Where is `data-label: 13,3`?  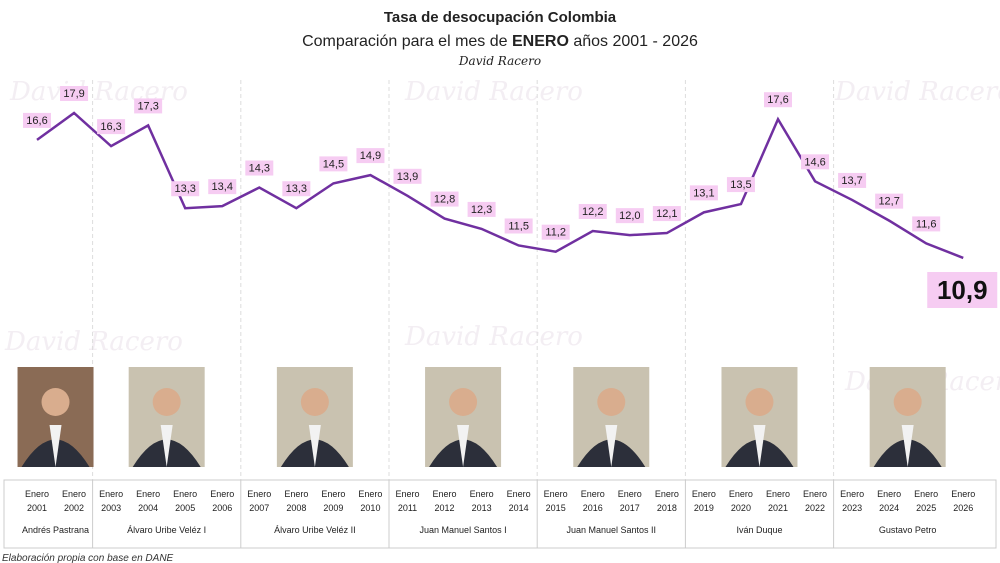
data-label: 13,3 is located at coordinates (296, 189).